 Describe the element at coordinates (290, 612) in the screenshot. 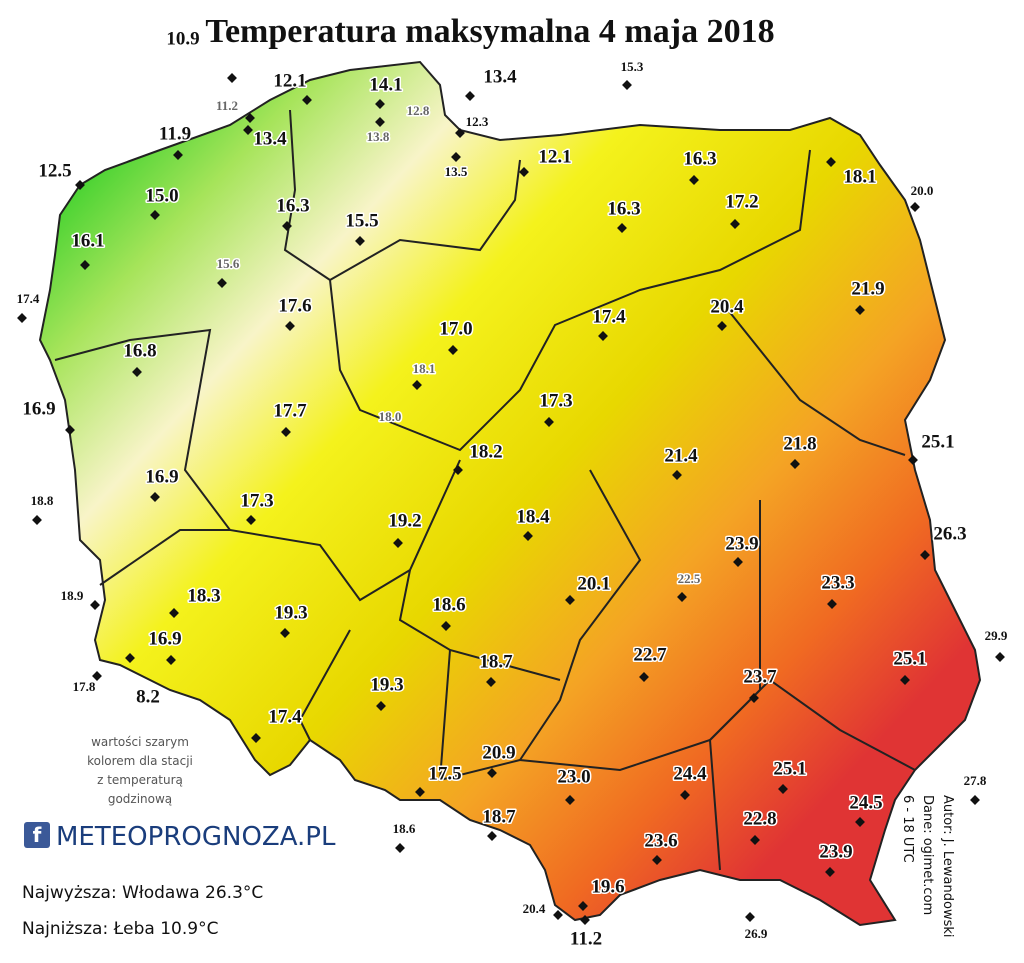

I see `station-temperature: 19.3` at that location.